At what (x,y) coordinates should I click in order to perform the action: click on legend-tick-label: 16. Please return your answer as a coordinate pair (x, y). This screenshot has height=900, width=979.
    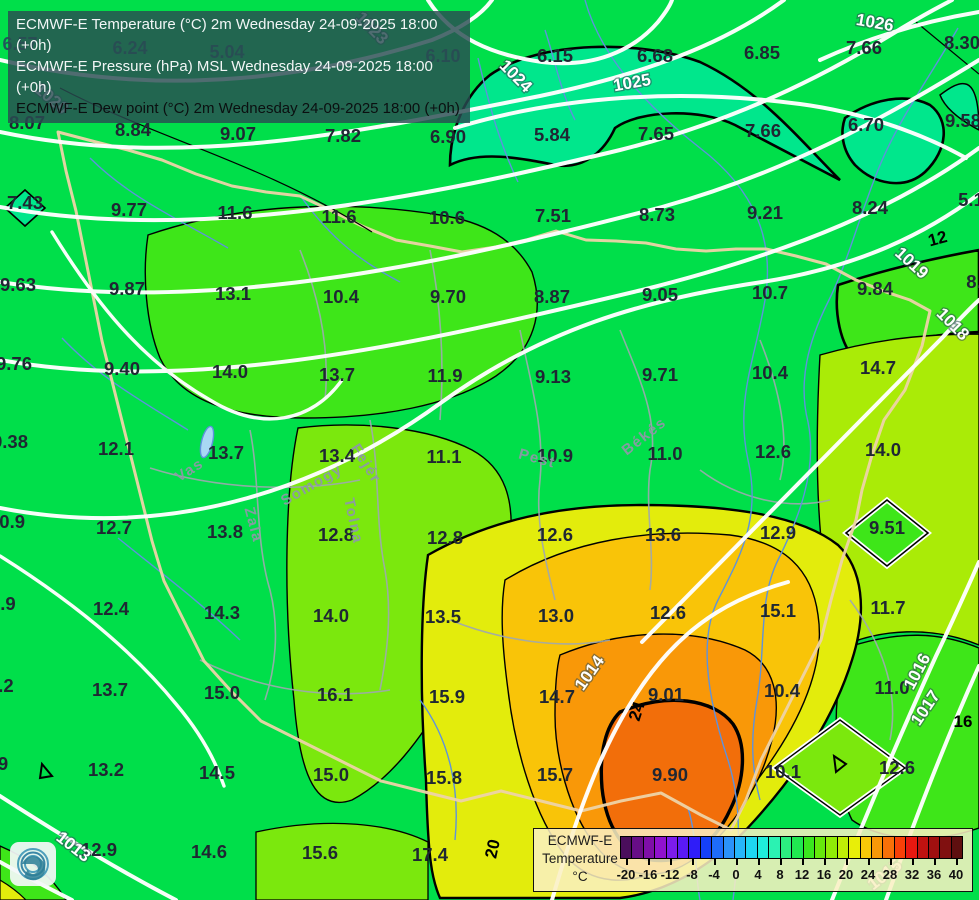
    Looking at the image, I should click on (824, 874).